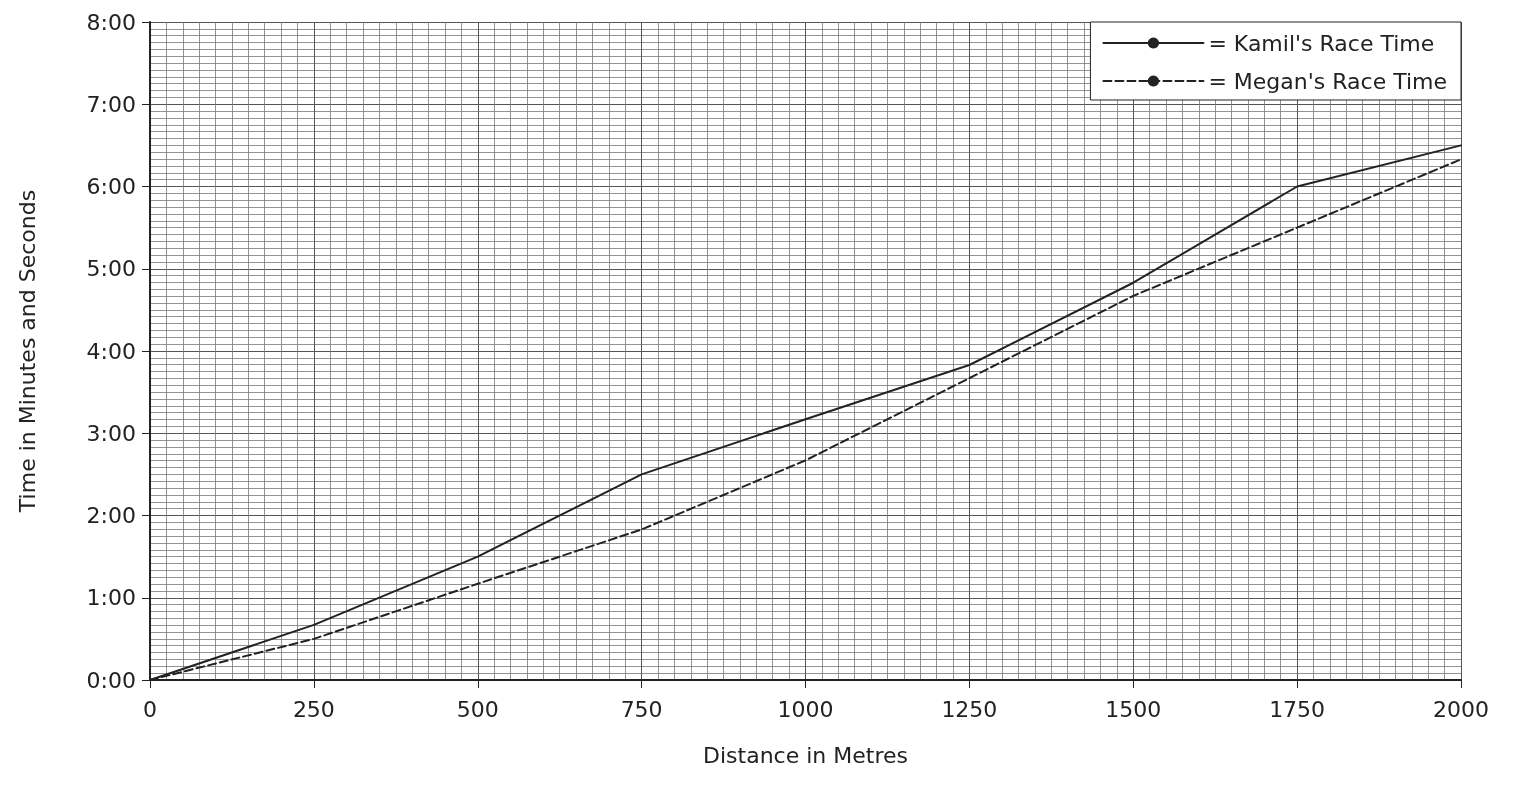 The height and width of the screenshot is (796, 1515). Describe the element at coordinates (805, 709) in the screenshot. I see `x-tick-label: 1000` at that location.